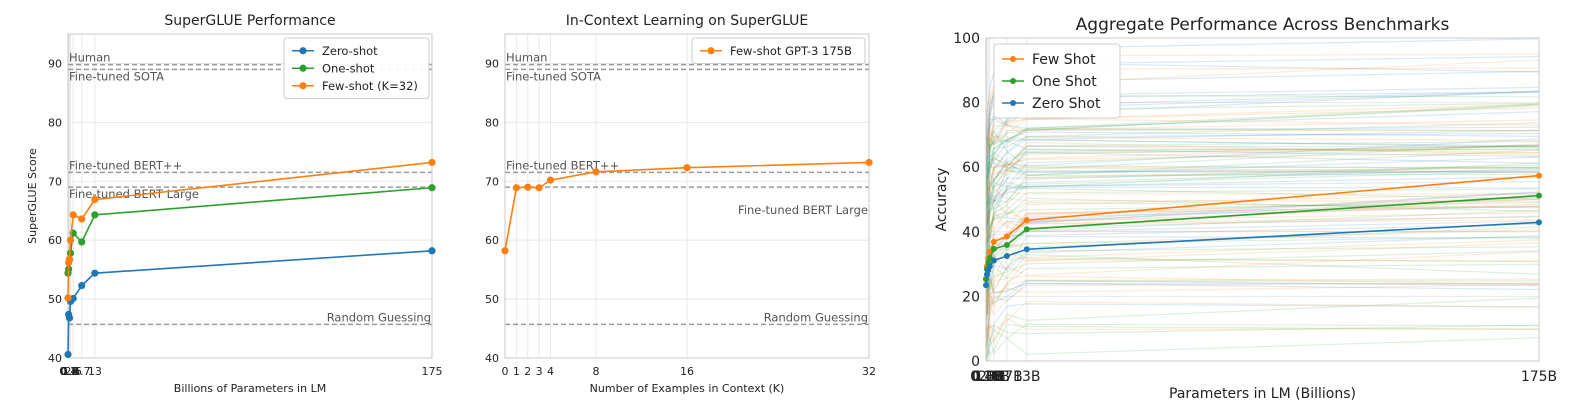 This screenshot has height=408, width=1580. I want to click on x-tick-label: 0.4, so click(69, 371).